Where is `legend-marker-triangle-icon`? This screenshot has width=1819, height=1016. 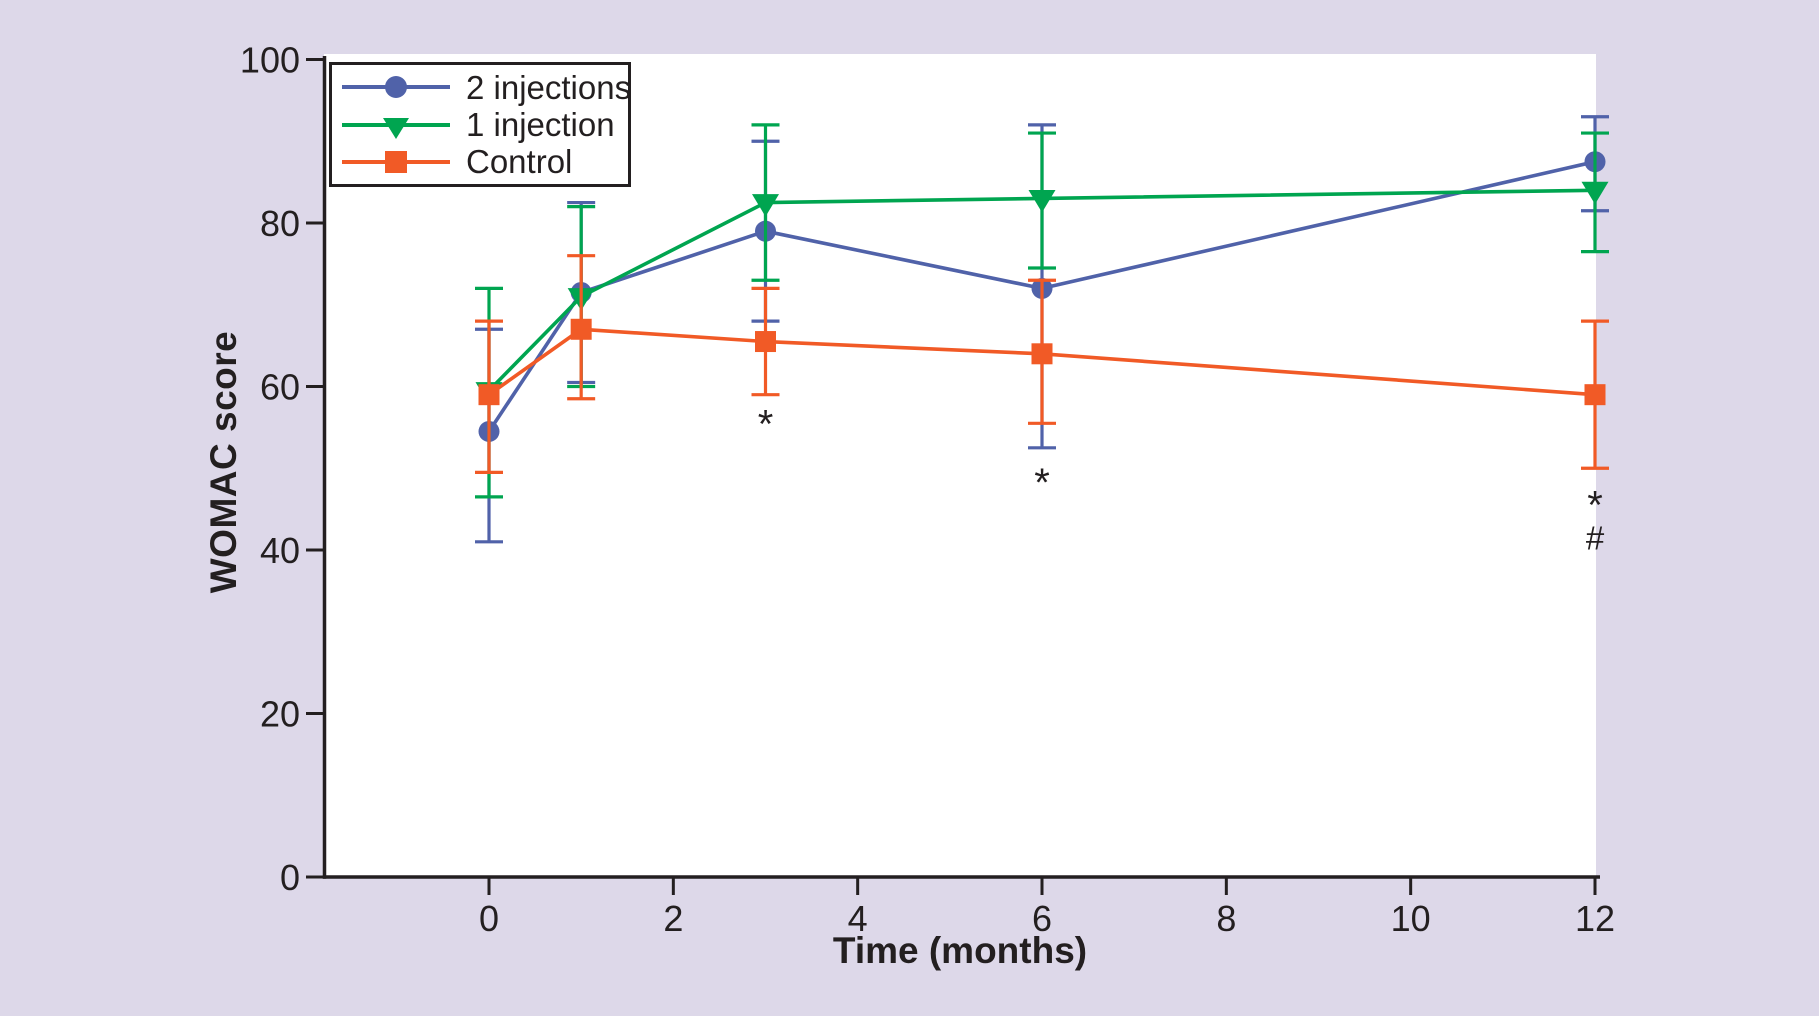 legend-marker-triangle-icon is located at coordinates (396, 128).